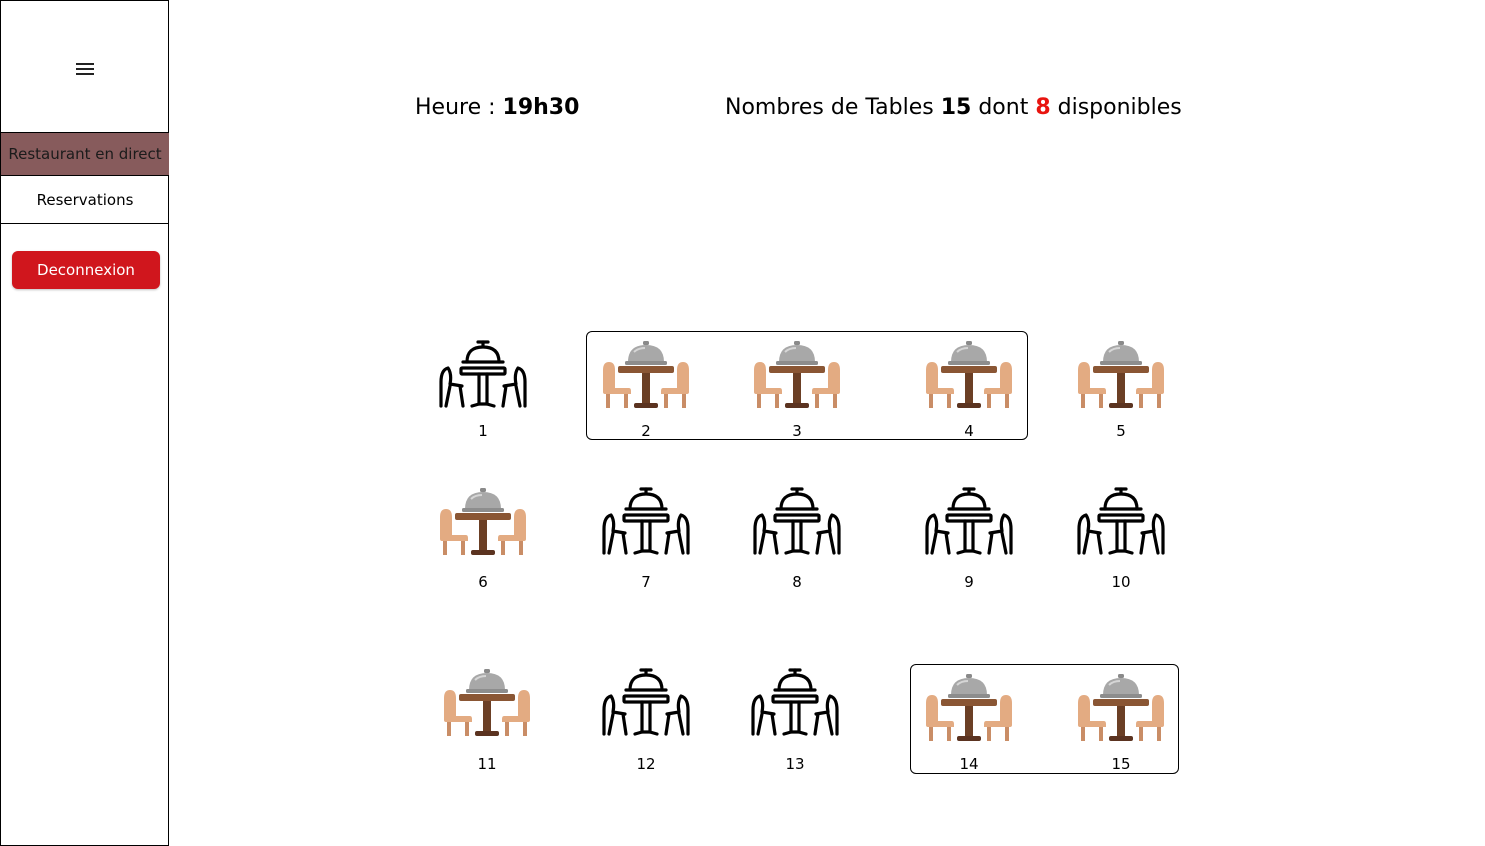 The image size is (1485, 846). Describe the element at coordinates (969, 582) in the screenshot. I see `table-number-label: 9` at that location.